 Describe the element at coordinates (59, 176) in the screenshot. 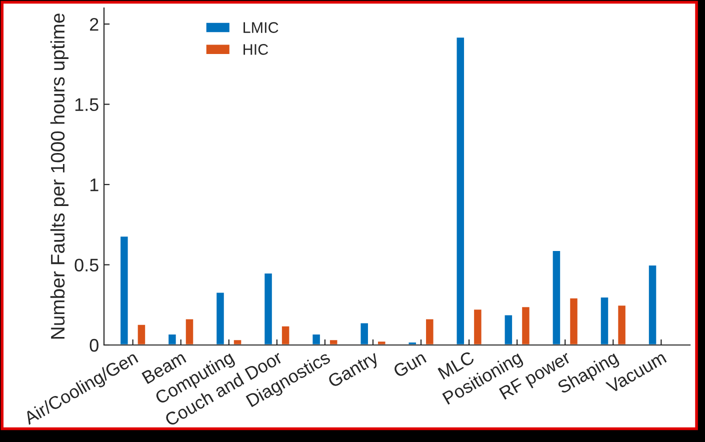

I see `y-axis-title: Number Faults per 1000 hours uptime` at that location.